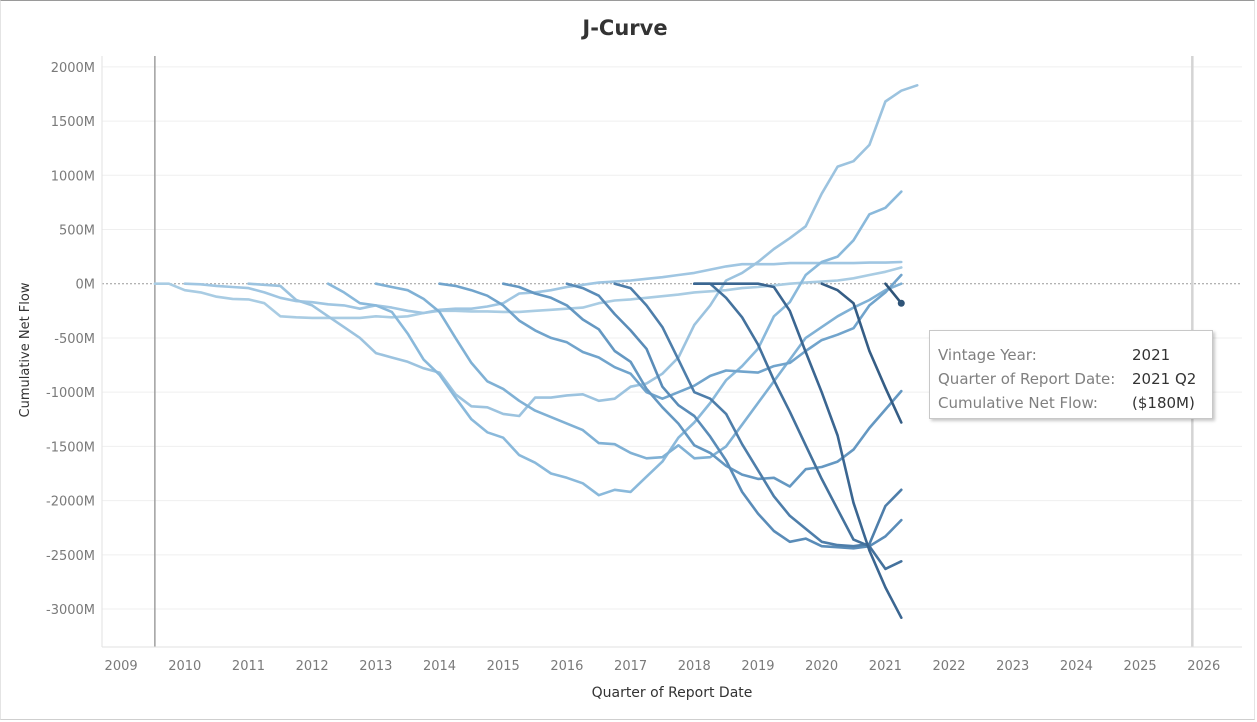 The width and height of the screenshot is (1257, 722). I want to click on tooltip-label: Quarter of Report Date:, so click(1027, 379).